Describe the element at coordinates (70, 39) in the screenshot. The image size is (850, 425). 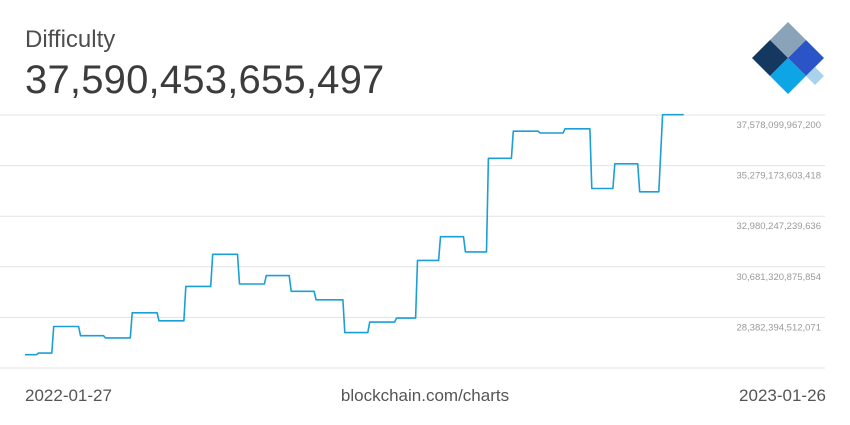
I see `chart-title: Difficulty` at that location.